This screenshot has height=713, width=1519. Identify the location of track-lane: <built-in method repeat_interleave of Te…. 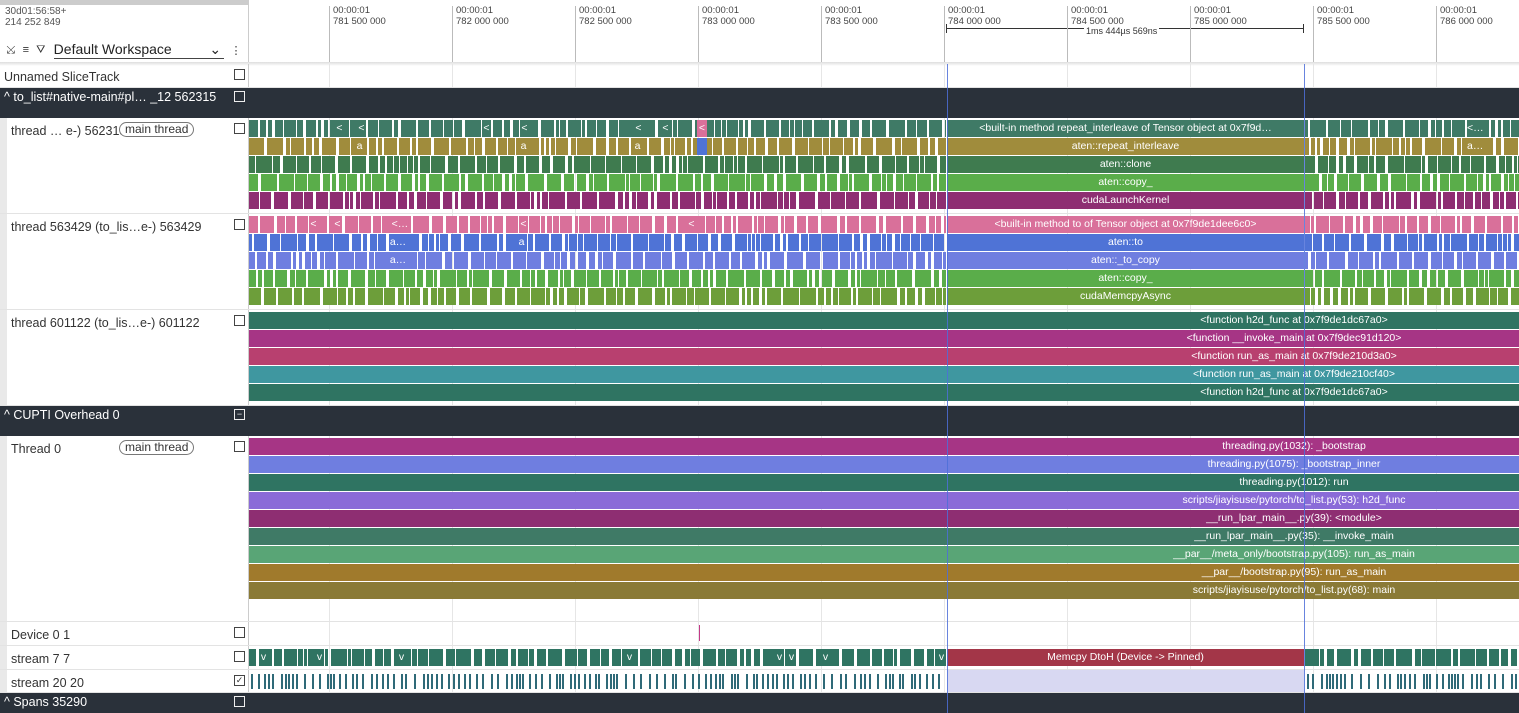
(884, 165).